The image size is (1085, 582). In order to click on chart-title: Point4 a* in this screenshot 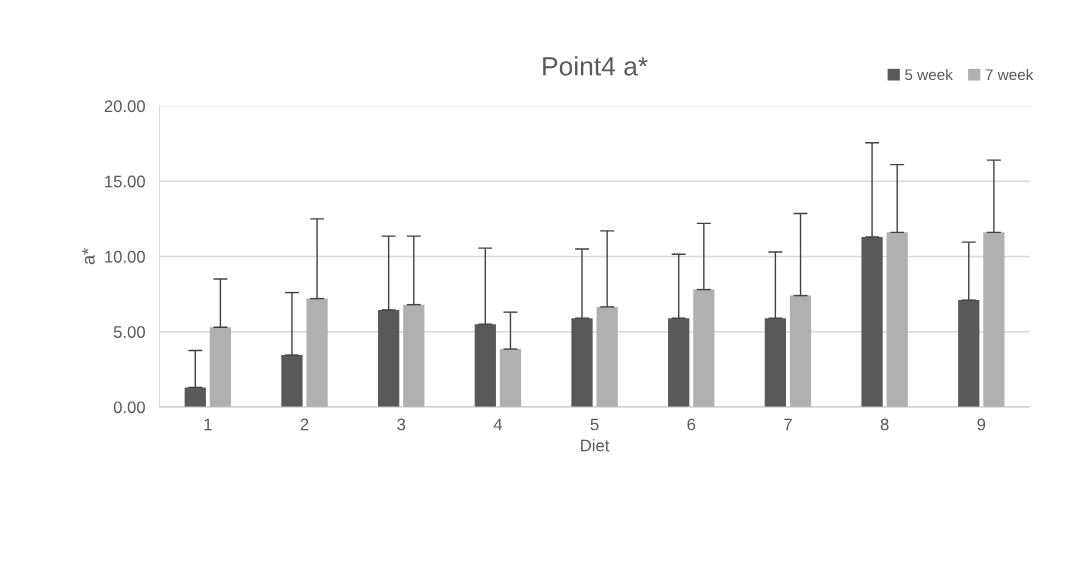, I will do `click(595, 66)`.